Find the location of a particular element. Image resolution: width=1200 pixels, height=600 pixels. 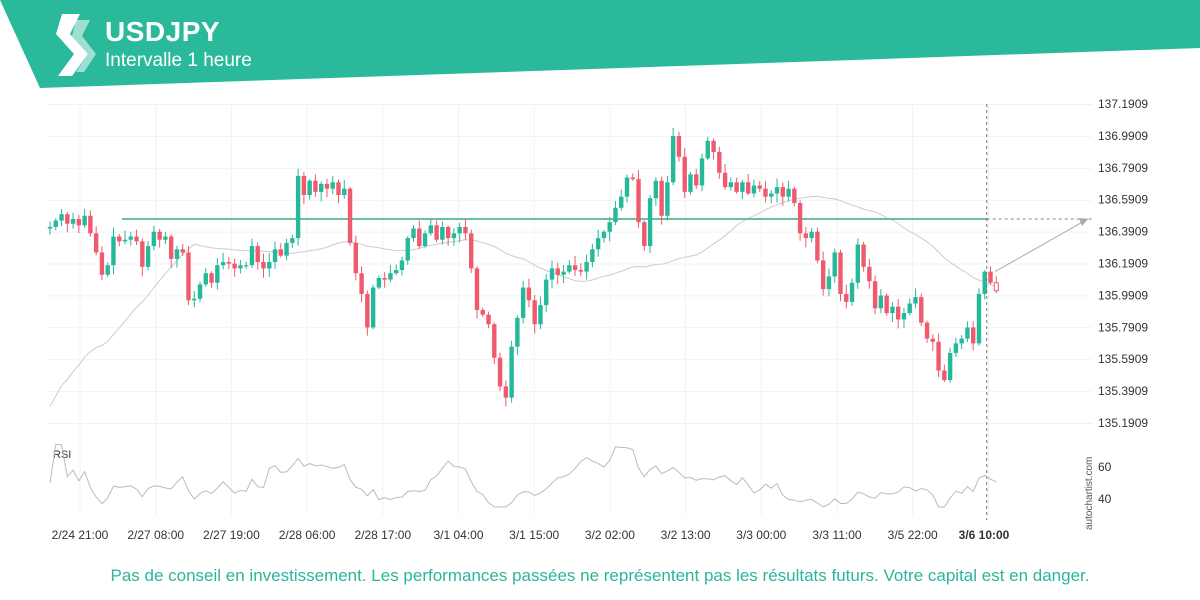

time-tick-label: 3/2 13:00 is located at coordinates (686, 535).